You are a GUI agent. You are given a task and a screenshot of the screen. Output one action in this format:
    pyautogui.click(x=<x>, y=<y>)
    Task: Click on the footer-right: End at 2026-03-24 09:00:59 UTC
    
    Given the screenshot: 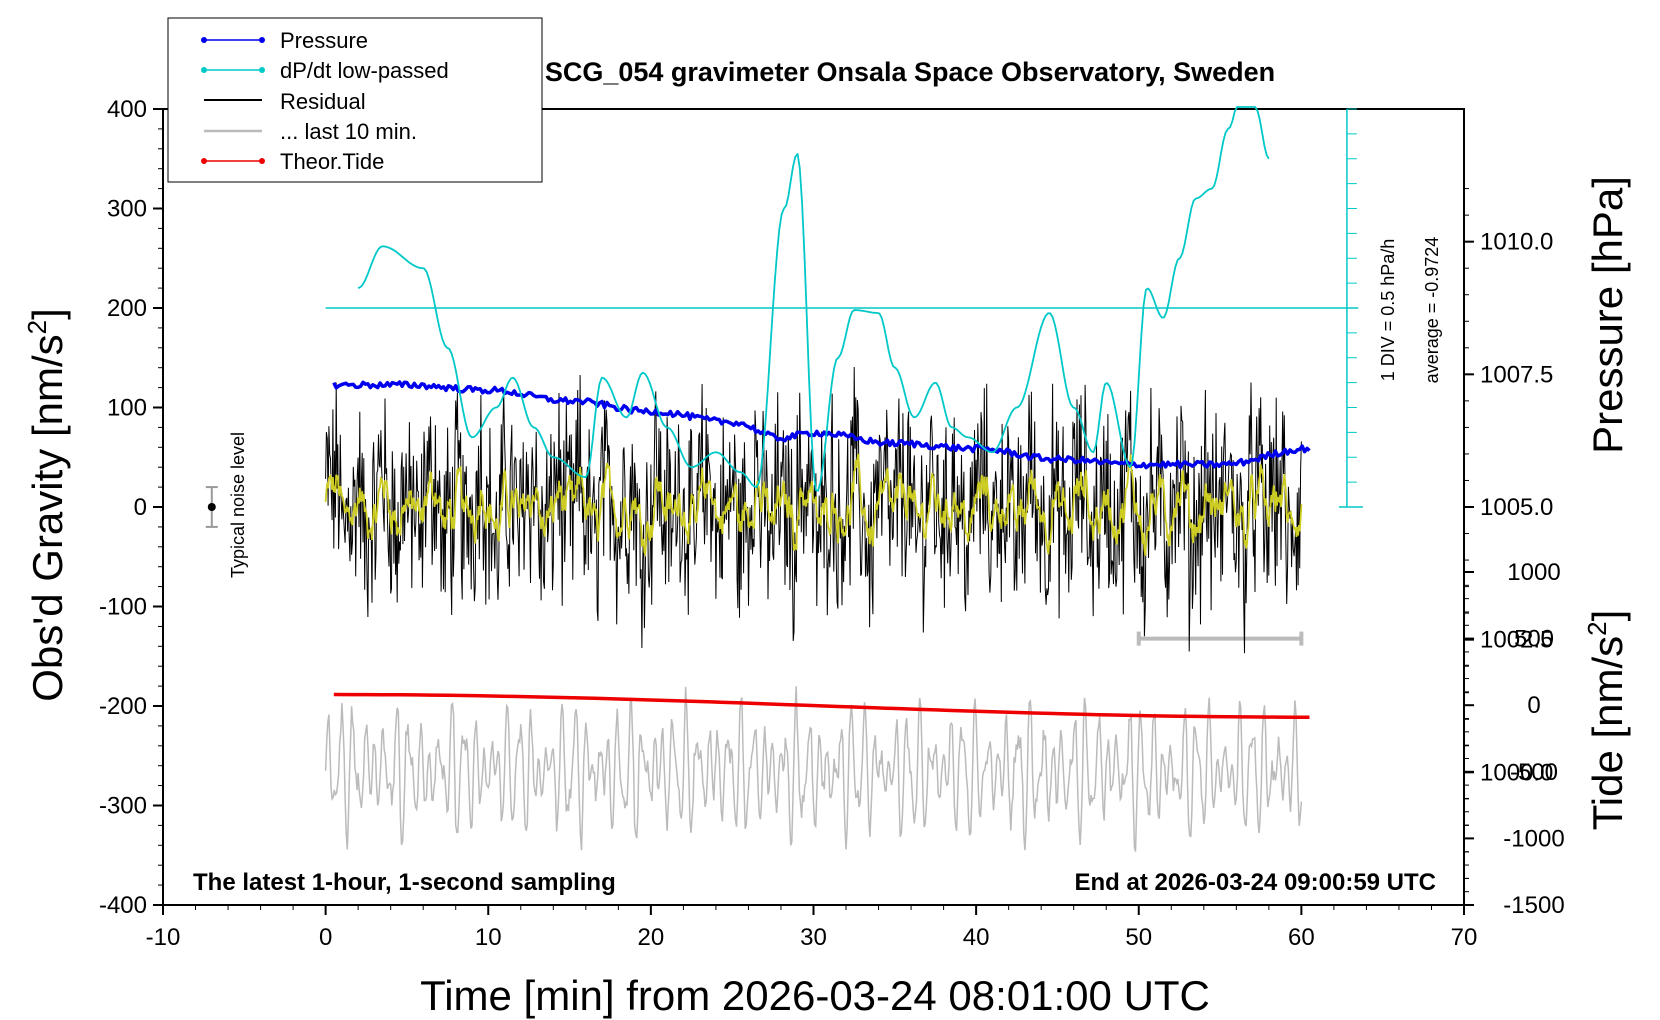 What is the action you would take?
    pyautogui.click(x=1256, y=882)
    